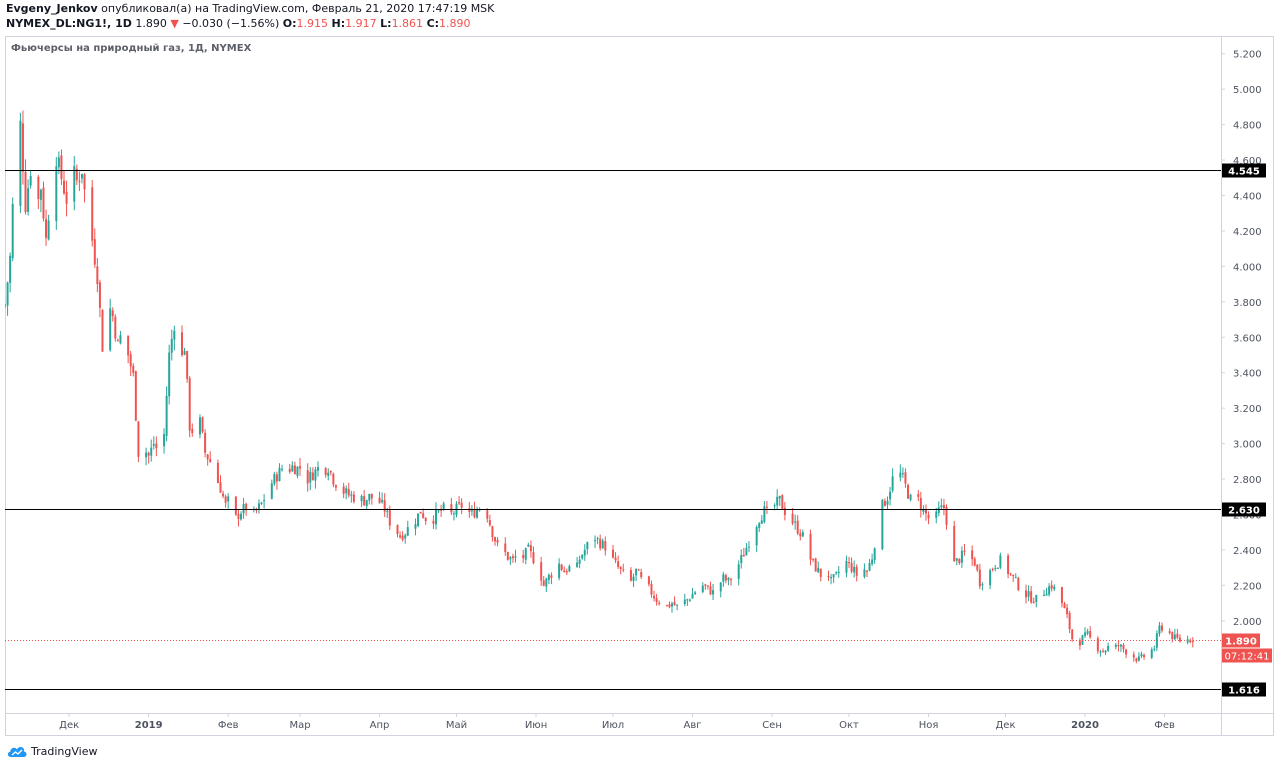 The height and width of the screenshot is (766, 1280). I want to click on x-tick-label: 2019, so click(149, 725).